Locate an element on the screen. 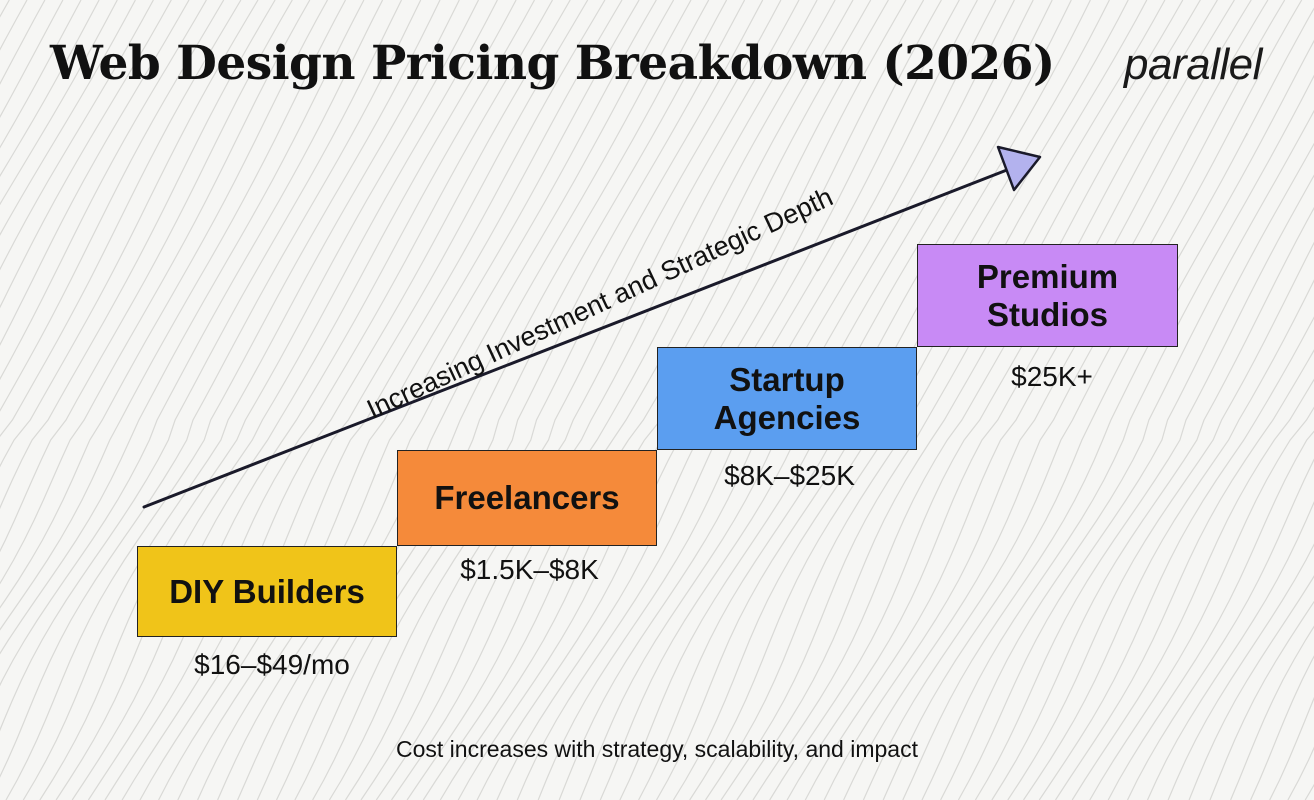 This screenshot has height=800, width=1314. price-startup-agencies: $8K–$25K is located at coordinates (789, 475).